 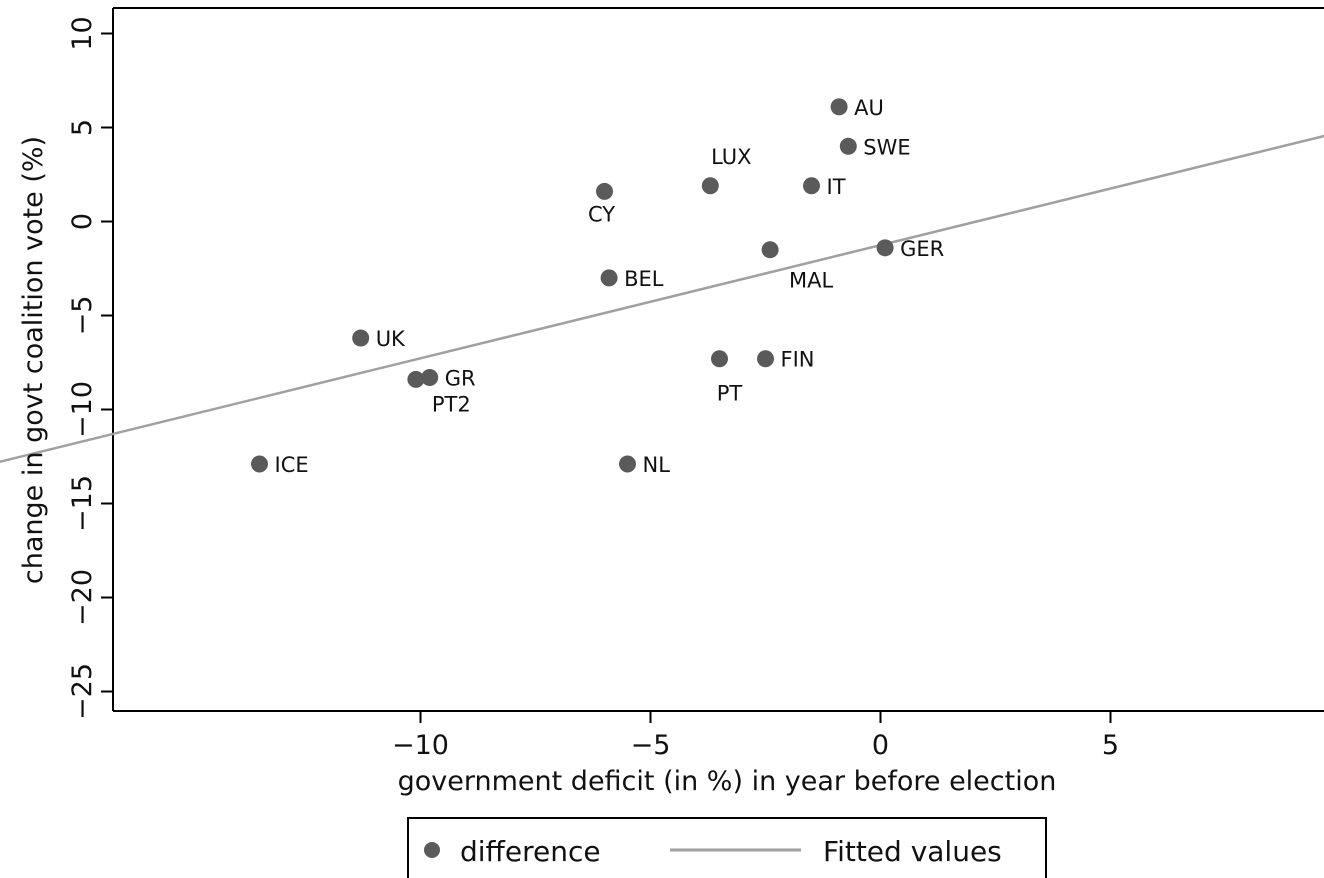 What do you see at coordinates (90, 368) in the screenshot?
I see `y-axis-ticks: 10 5 0 −5 −10 −15 −20 −25` at bounding box center [90, 368].